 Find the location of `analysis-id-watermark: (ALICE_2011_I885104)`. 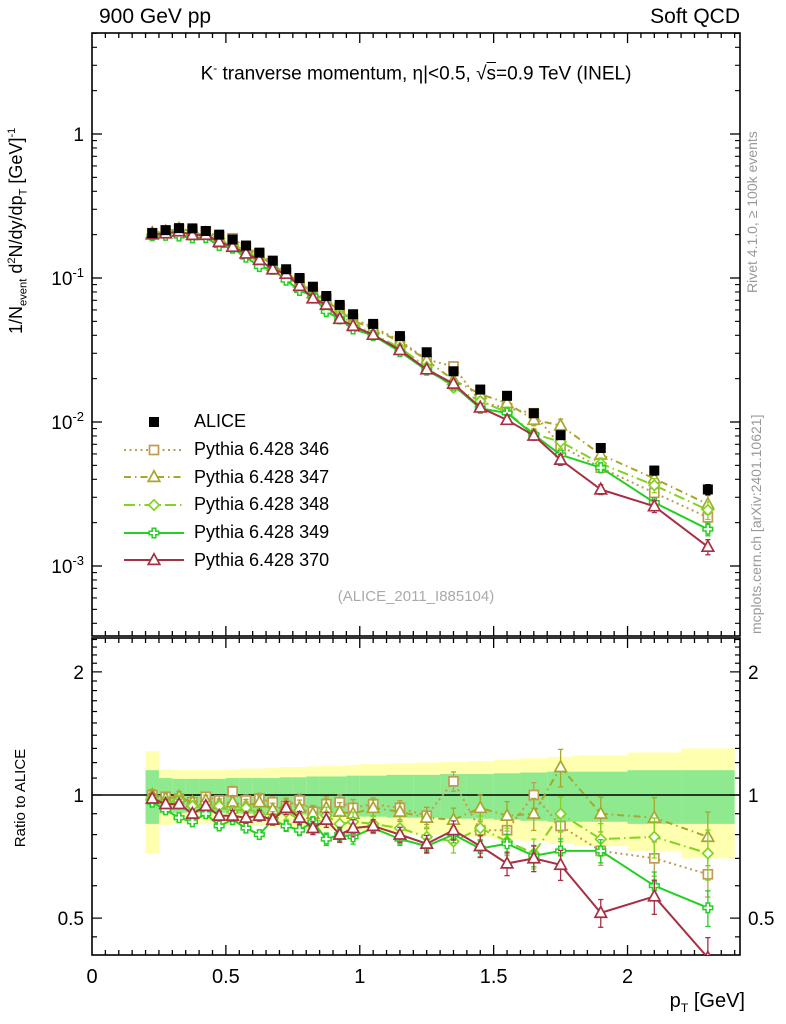

analysis-id-watermark: (ALICE_2011_I885104) is located at coordinates (416, 596).